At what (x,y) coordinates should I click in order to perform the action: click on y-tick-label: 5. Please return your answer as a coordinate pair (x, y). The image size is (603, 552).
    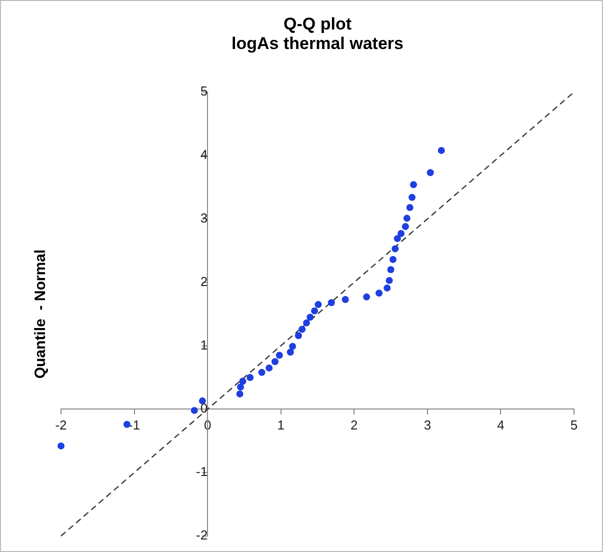
    Looking at the image, I should click on (204, 91).